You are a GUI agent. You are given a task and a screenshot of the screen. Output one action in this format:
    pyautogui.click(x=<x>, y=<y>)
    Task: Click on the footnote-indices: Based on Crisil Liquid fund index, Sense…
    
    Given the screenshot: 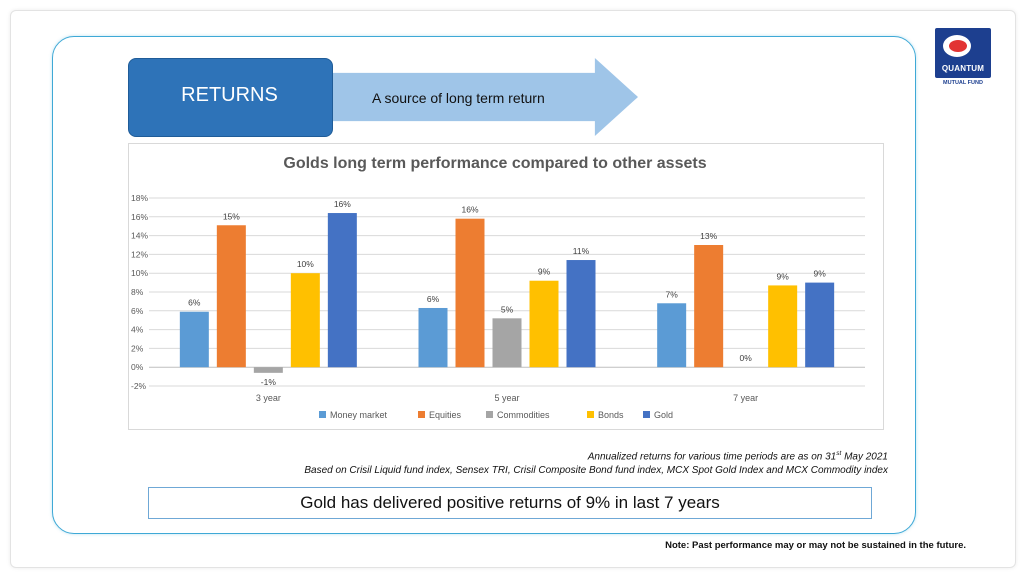 What is the action you would take?
    pyautogui.click(x=596, y=471)
    